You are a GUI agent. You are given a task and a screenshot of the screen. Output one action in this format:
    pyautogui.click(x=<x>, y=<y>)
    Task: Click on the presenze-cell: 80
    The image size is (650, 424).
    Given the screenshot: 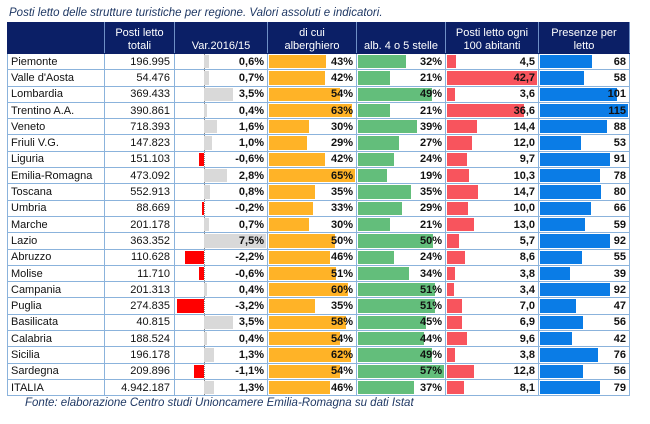 What is the action you would take?
    pyautogui.click(x=584, y=192)
    